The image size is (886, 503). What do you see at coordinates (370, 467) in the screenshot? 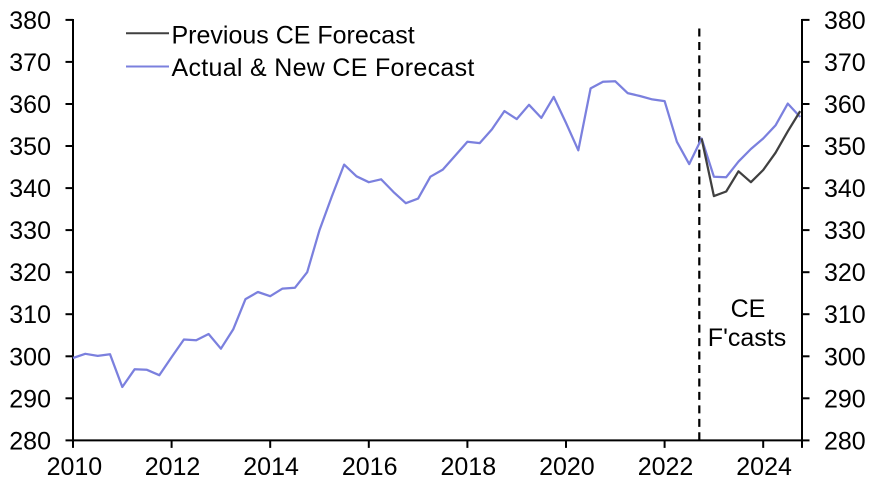
I see `svg-text: 2016` at bounding box center [370, 467].